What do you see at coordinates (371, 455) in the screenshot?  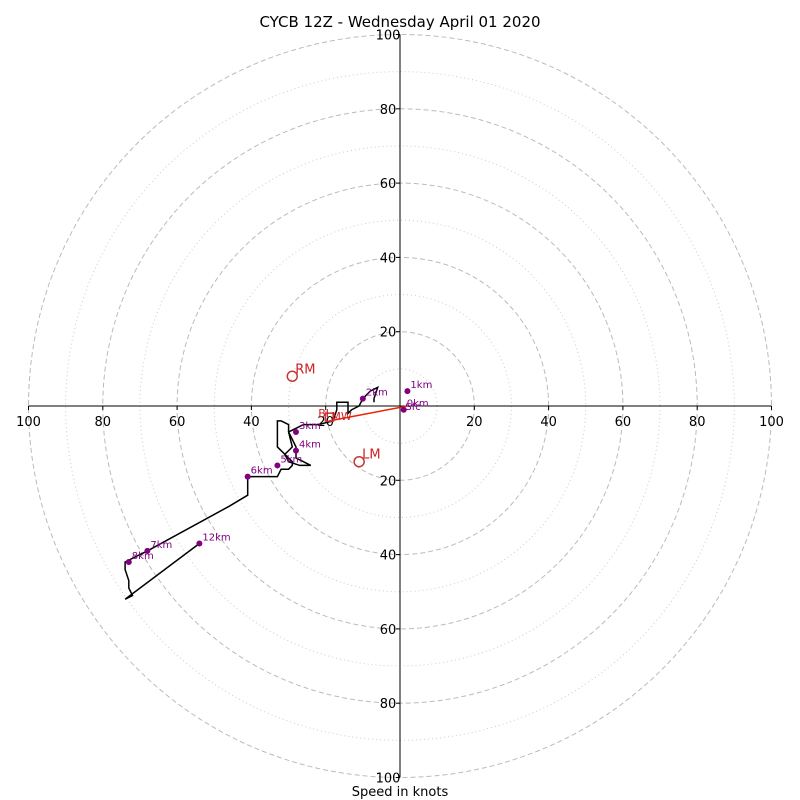 I see `storm-label-LM: LM` at bounding box center [371, 455].